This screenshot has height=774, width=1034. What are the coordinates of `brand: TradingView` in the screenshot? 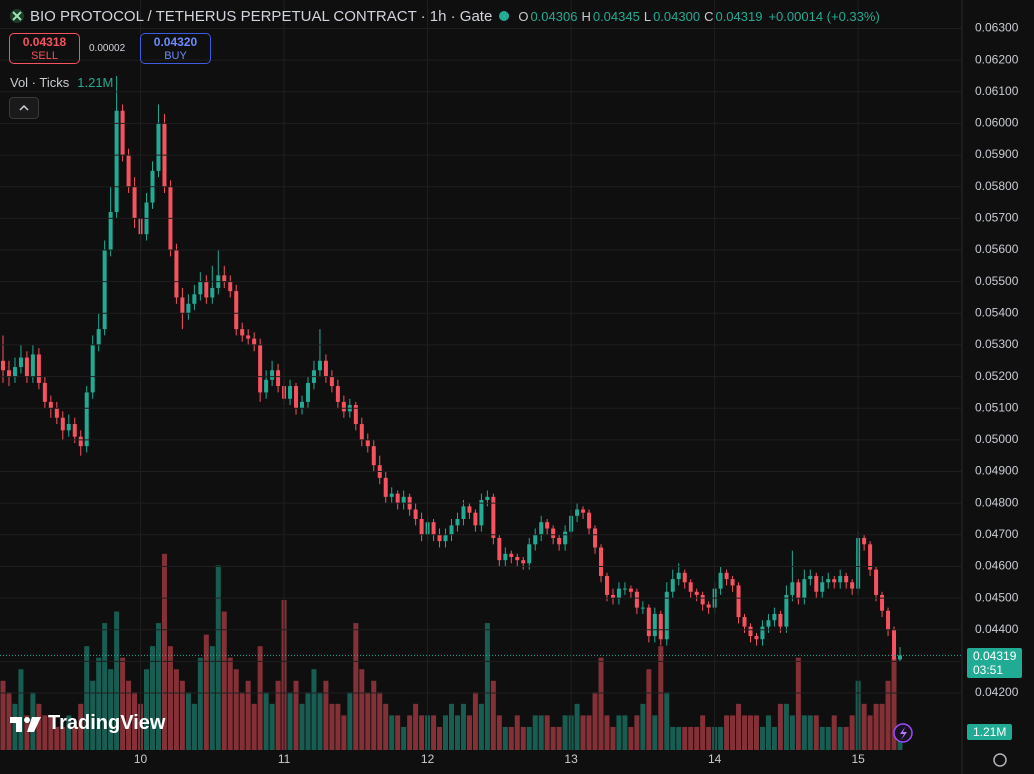 It's located at (87, 723).